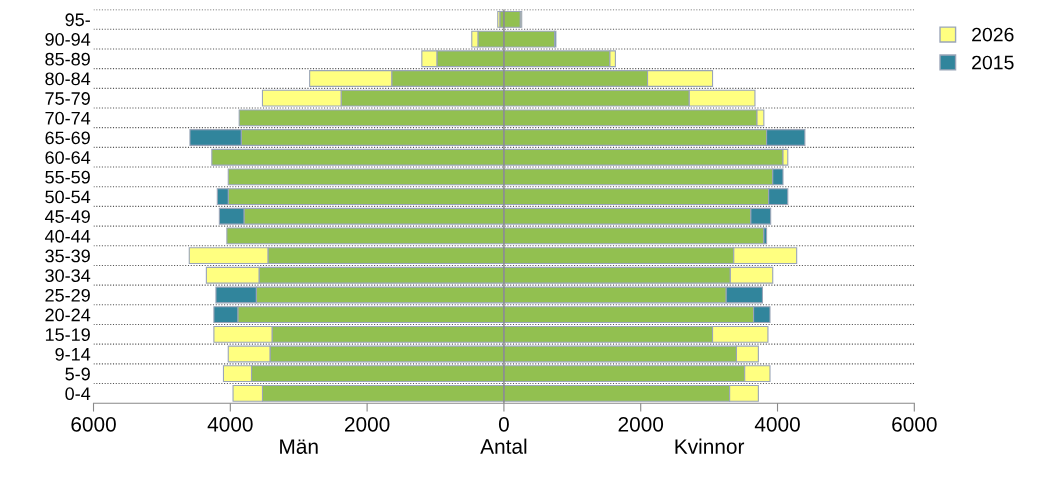 The height and width of the screenshot is (480, 1039). I want to click on y-tick-label: 20-24, so click(68, 315).